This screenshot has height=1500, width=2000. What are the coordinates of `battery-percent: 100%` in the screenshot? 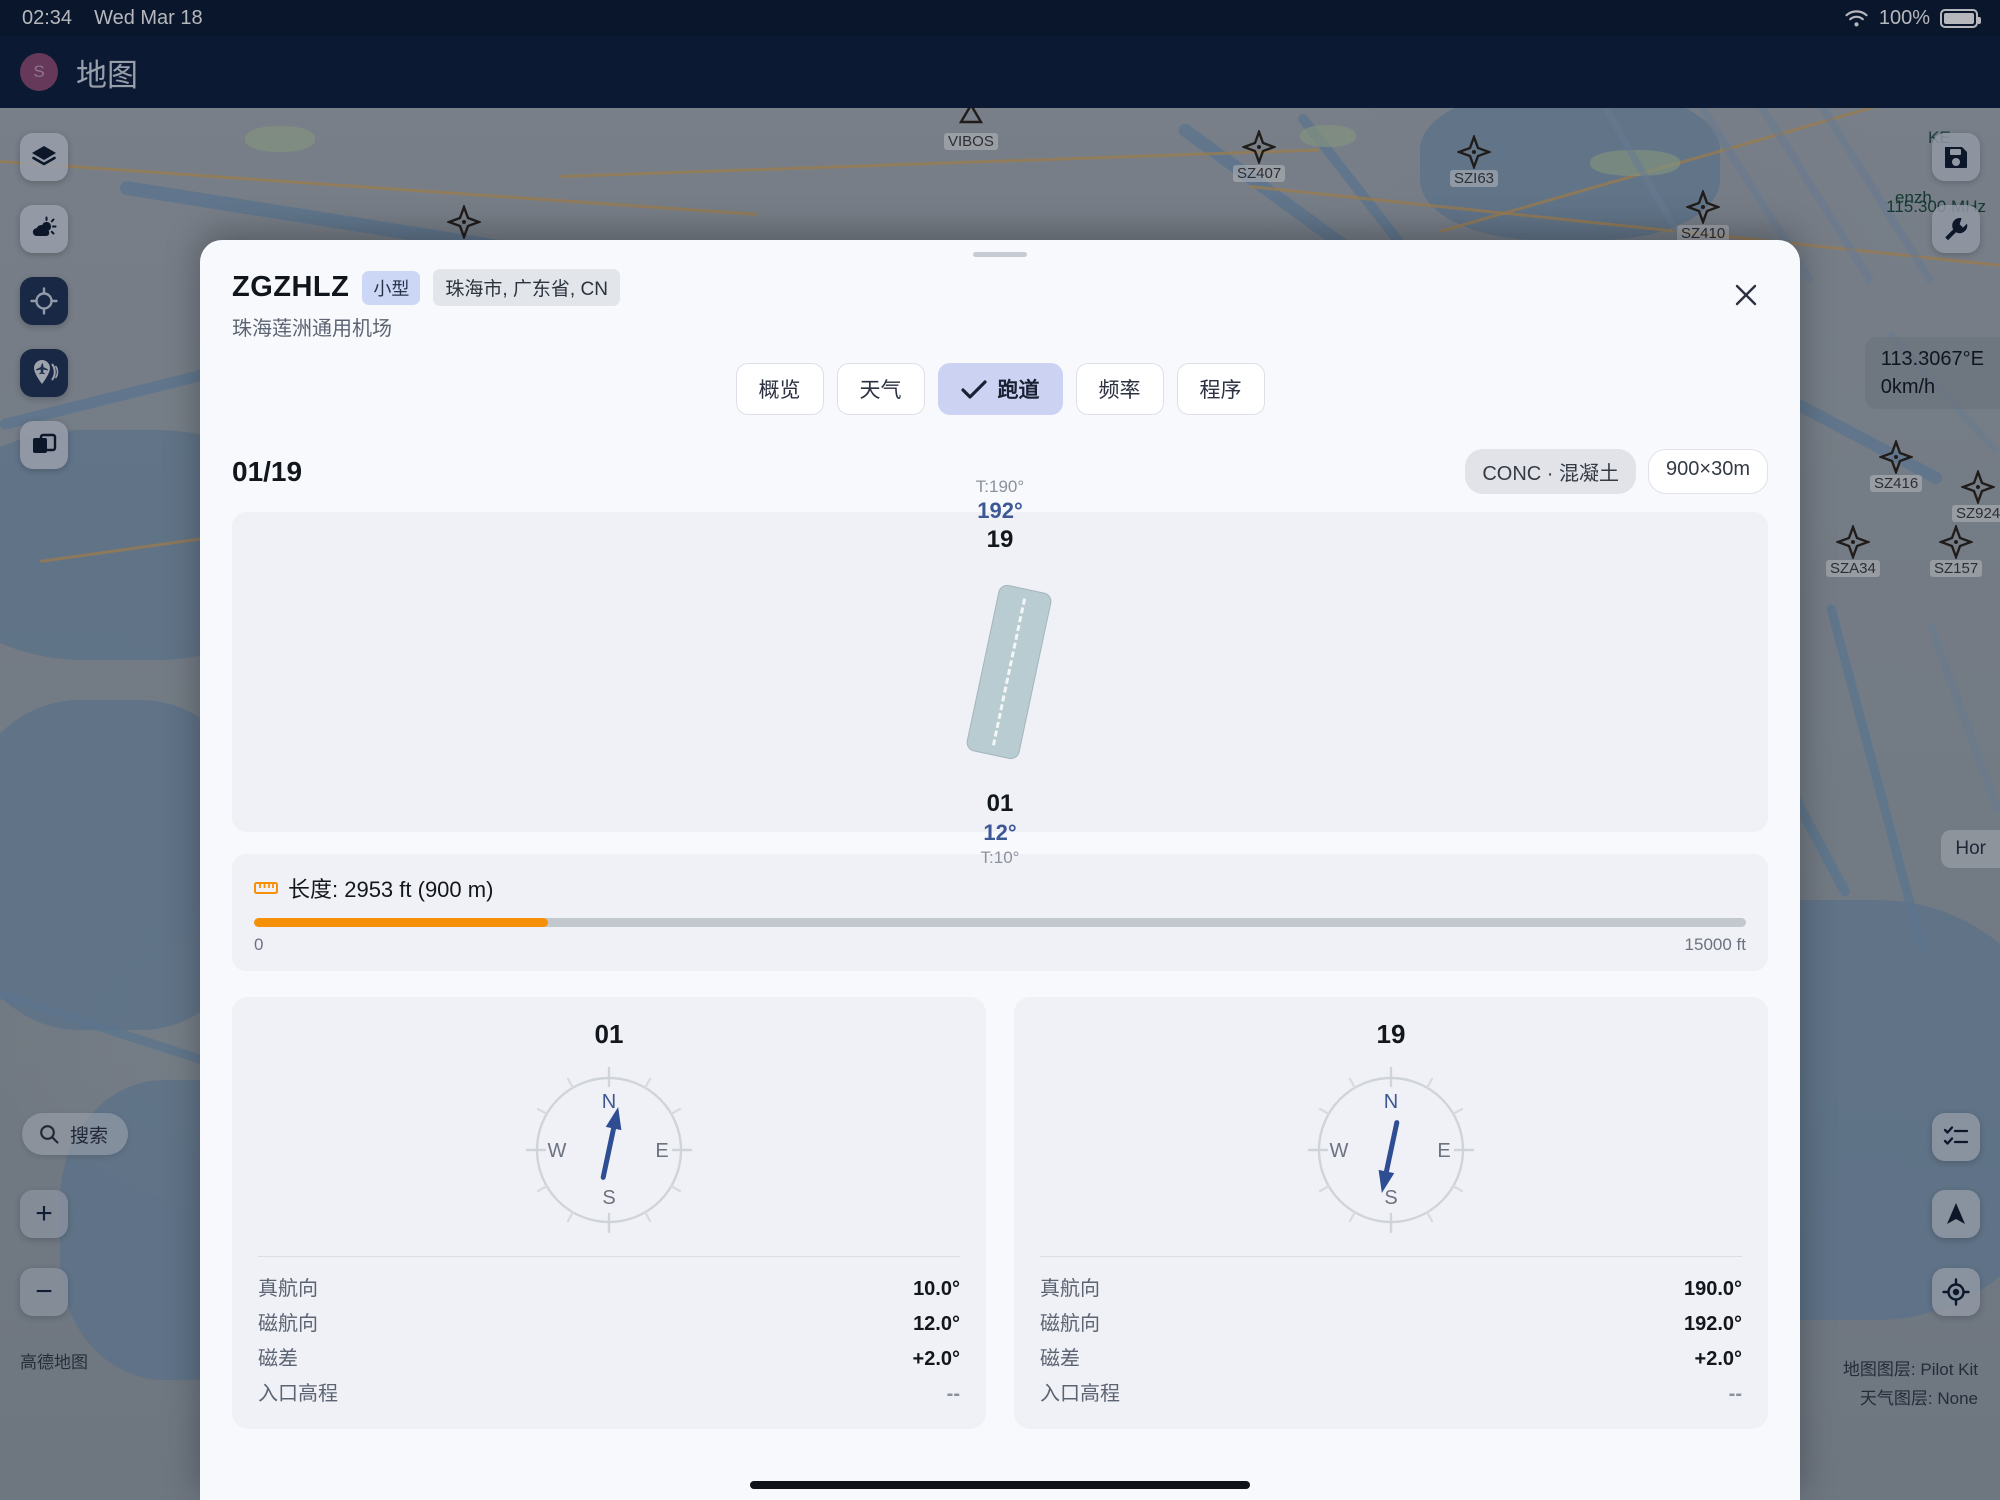 It's located at (1904, 17).